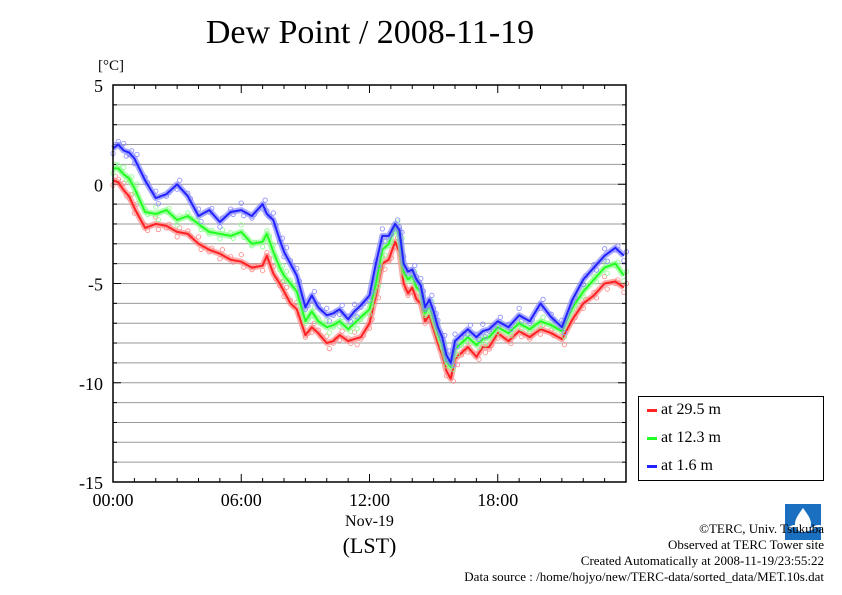  I want to click on legend-label: at 12.3 m, so click(691, 437).